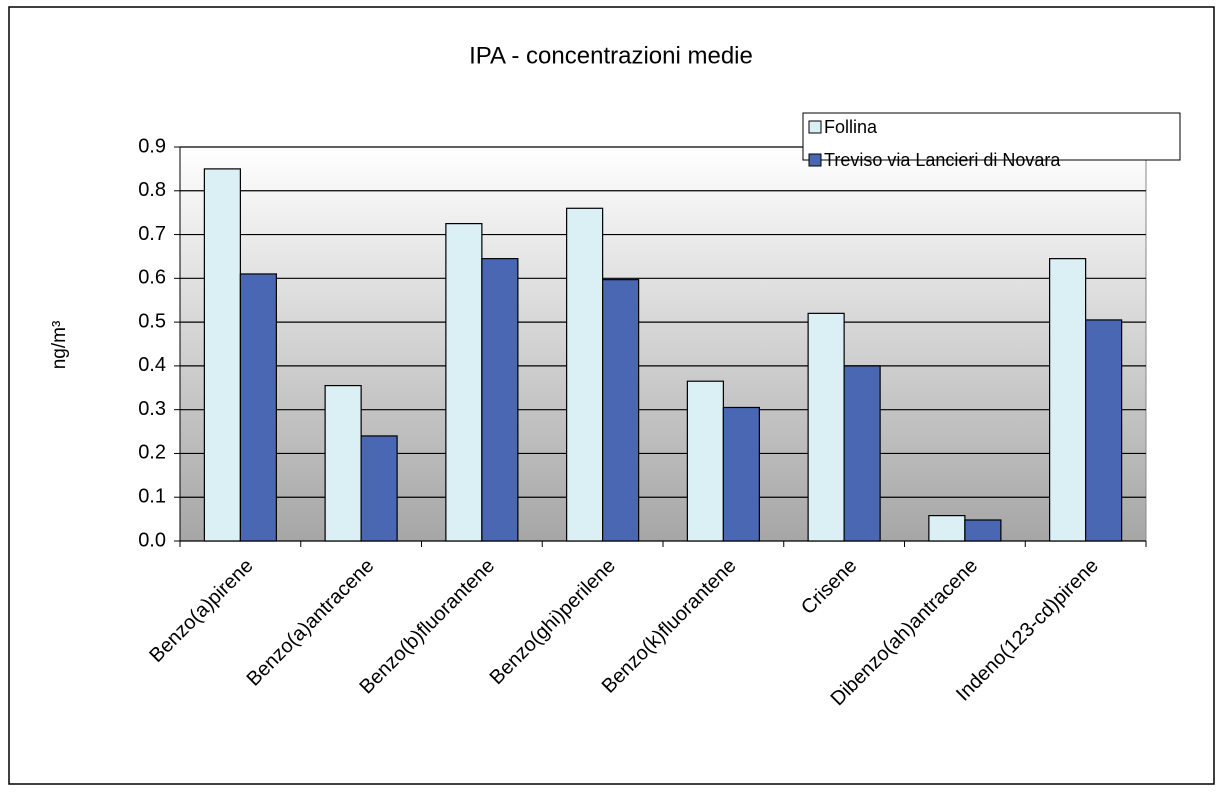 This screenshot has width=1223, height=797. I want to click on y-tick-label: 0.5, so click(152, 321).